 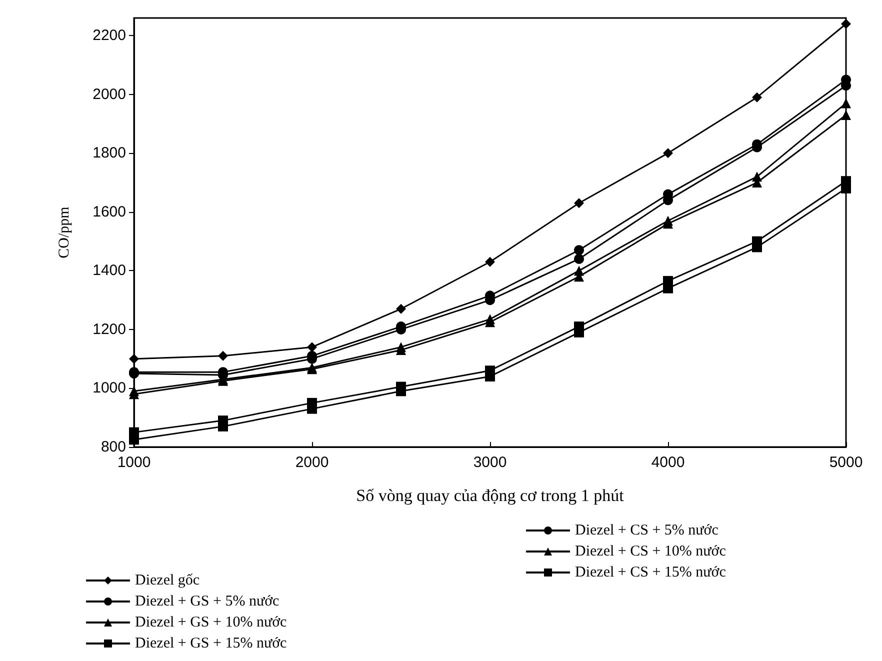 What do you see at coordinates (109, 388) in the screenshot?
I see `y-tick-label: 1000` at bounding box center [109, 388].